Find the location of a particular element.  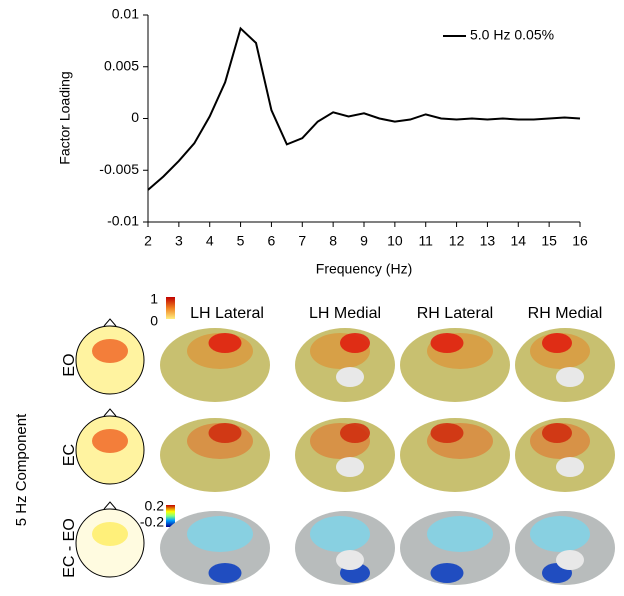

x-tick-label: 13 is located at coordinates (488, 241).